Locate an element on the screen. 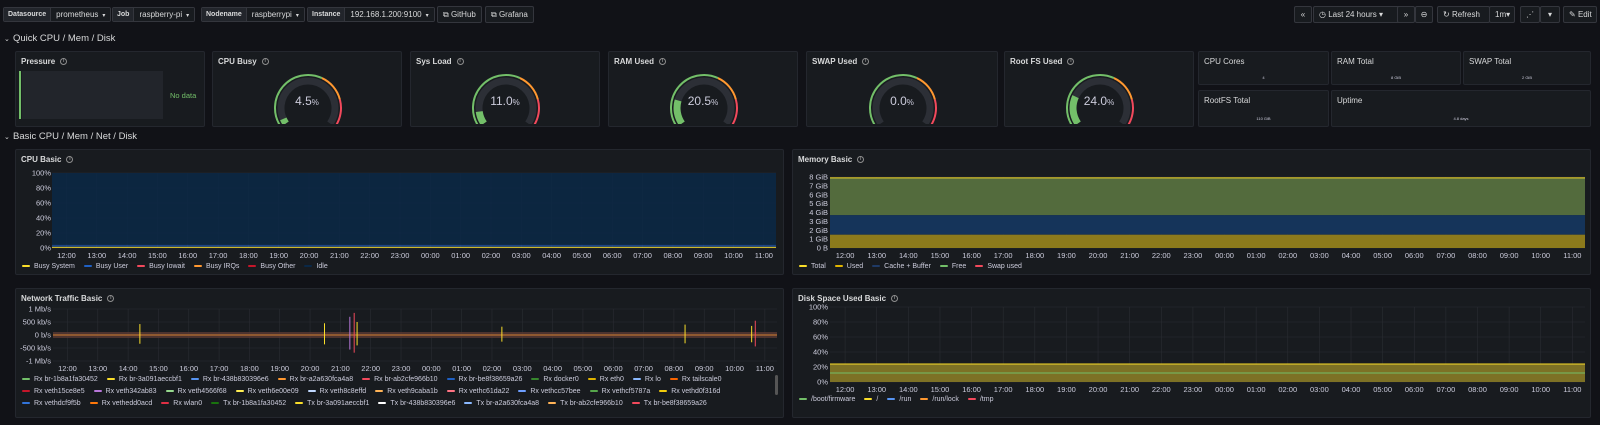  panel-gauge-5: Root FS Used i 24.0% is located at coordinates (1099, 89).